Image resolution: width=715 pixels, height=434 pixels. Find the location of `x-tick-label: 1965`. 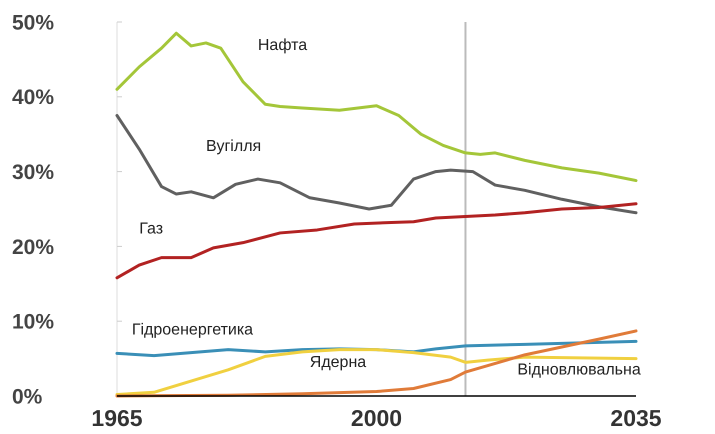

x-tick-label: 1965 is located at coordinates (117, 418).